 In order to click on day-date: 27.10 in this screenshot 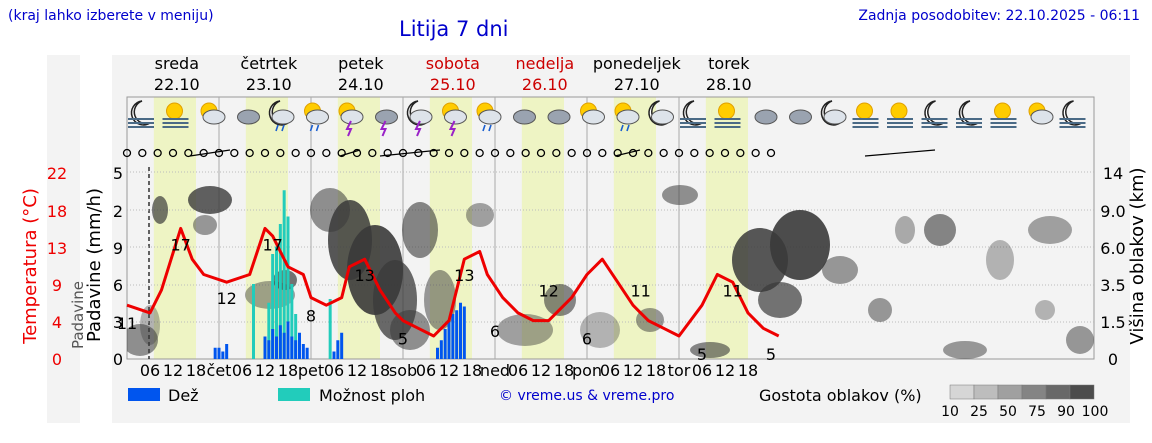, I will do `click(637, 84)`.